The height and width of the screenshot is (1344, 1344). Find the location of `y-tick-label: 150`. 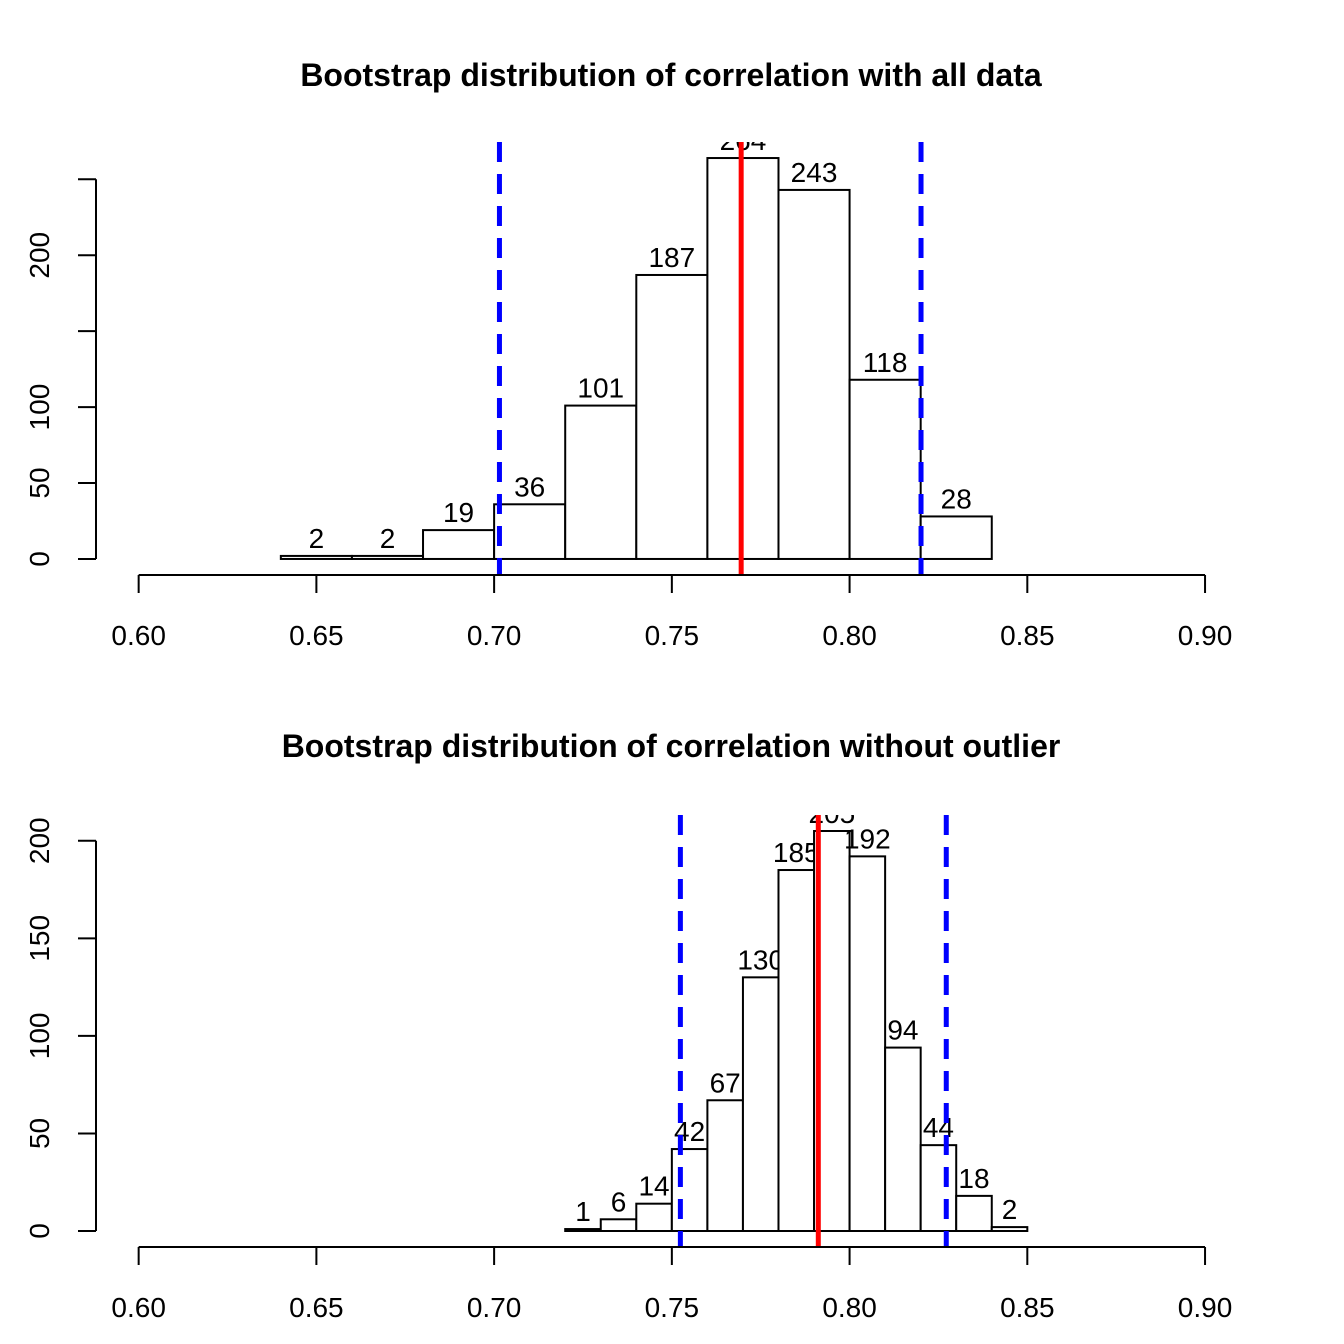

y-tick-label: 150 is located at coordinates (39, 938).